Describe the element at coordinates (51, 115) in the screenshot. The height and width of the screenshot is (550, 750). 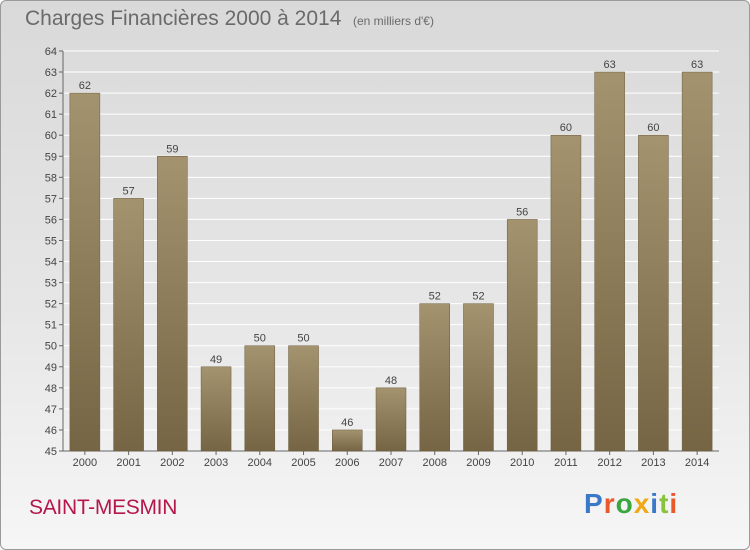
I see `y-tick-label: 61` at that location.